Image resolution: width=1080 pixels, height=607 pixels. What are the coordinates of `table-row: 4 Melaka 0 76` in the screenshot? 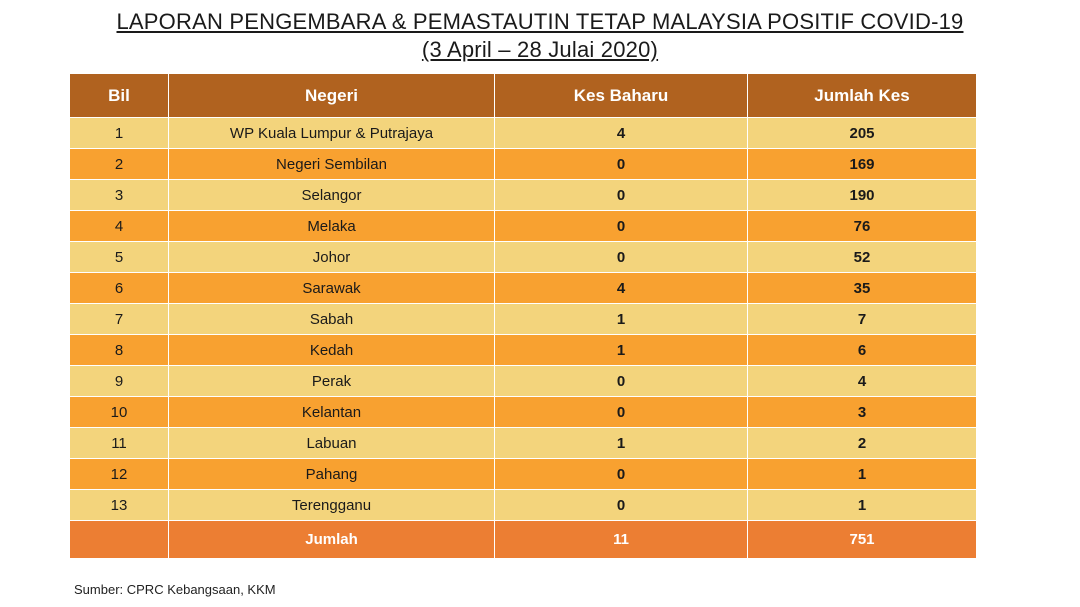 It's located at (523, 226).